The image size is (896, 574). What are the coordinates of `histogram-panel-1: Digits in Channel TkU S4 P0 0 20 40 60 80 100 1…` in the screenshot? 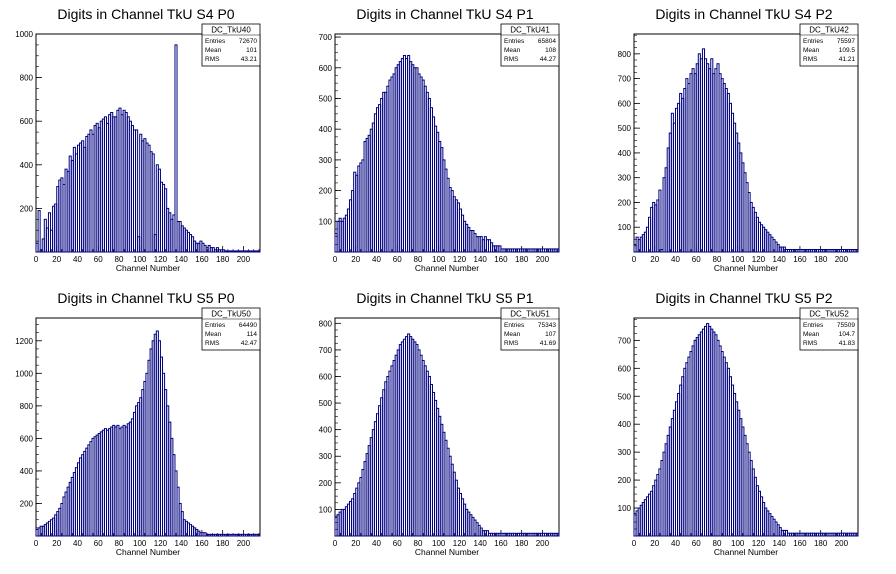 It's located at (138, 139).